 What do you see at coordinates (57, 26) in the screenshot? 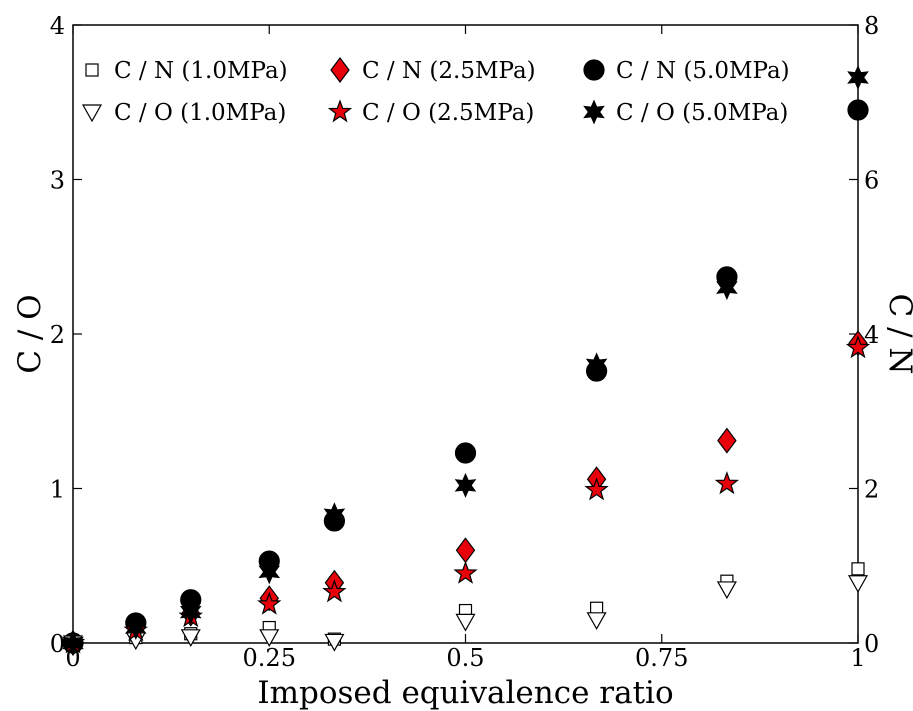
I see `y-left-tick-label: 4` at bounding box center [57, 26].